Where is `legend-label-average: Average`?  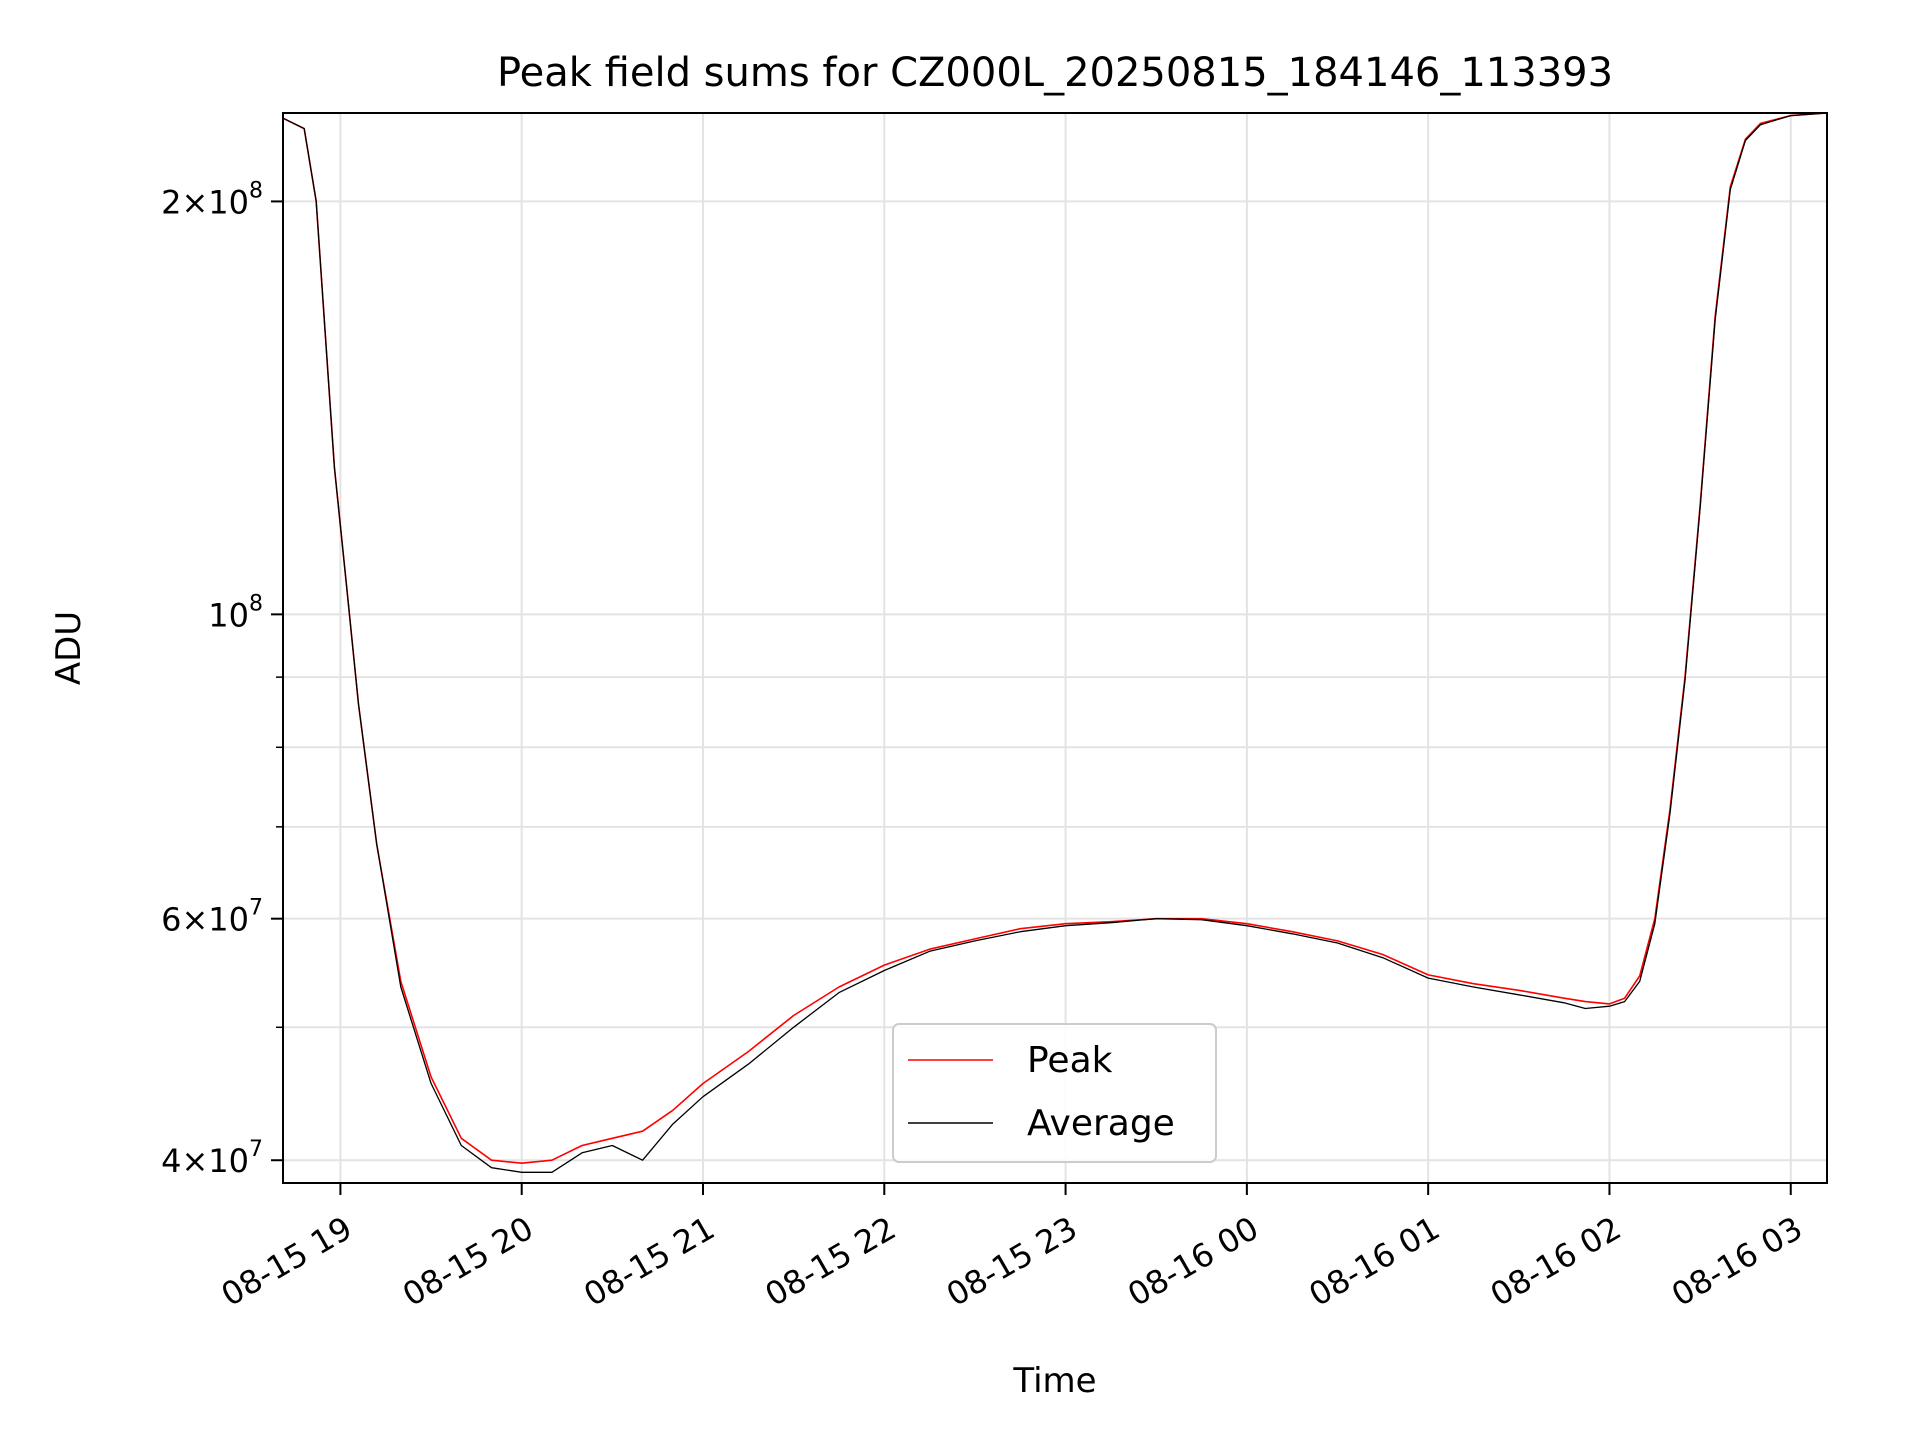 legend-label-average: Average is located at coordinates (1101, 1123).